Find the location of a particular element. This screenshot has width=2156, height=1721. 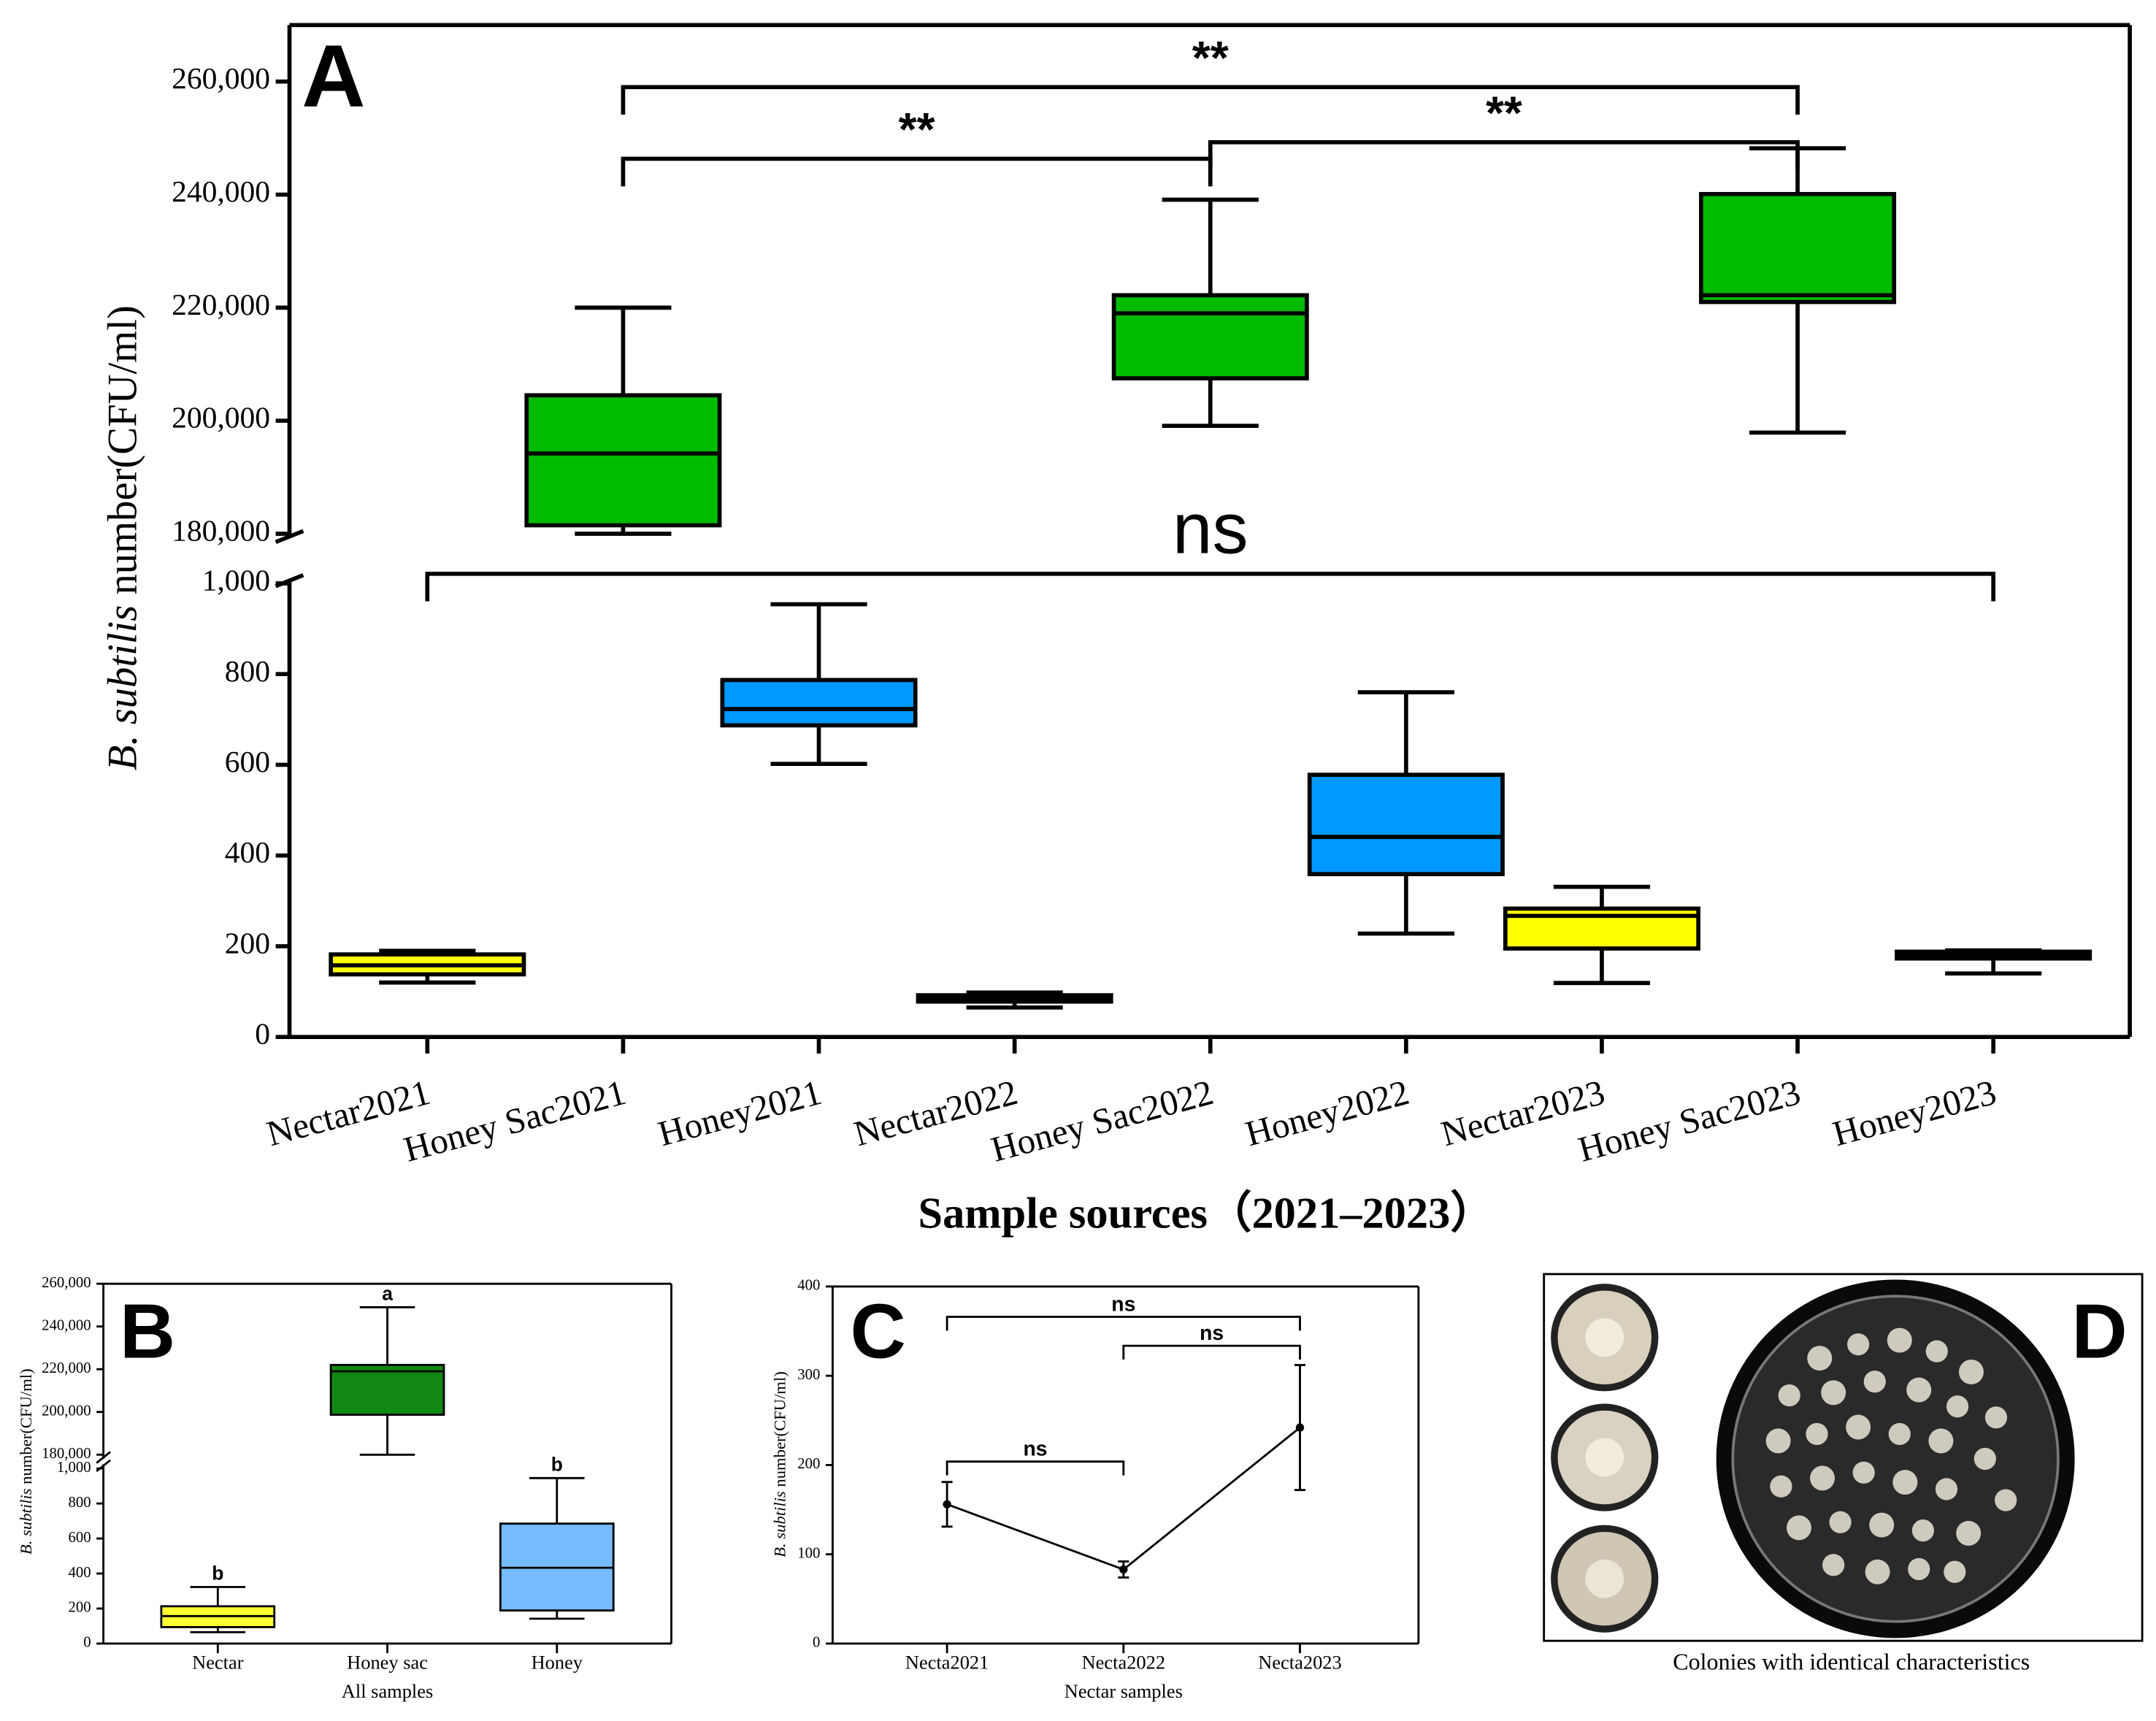

caption: Colonies with identical characteristics is located at coordinates (1851, 1662).